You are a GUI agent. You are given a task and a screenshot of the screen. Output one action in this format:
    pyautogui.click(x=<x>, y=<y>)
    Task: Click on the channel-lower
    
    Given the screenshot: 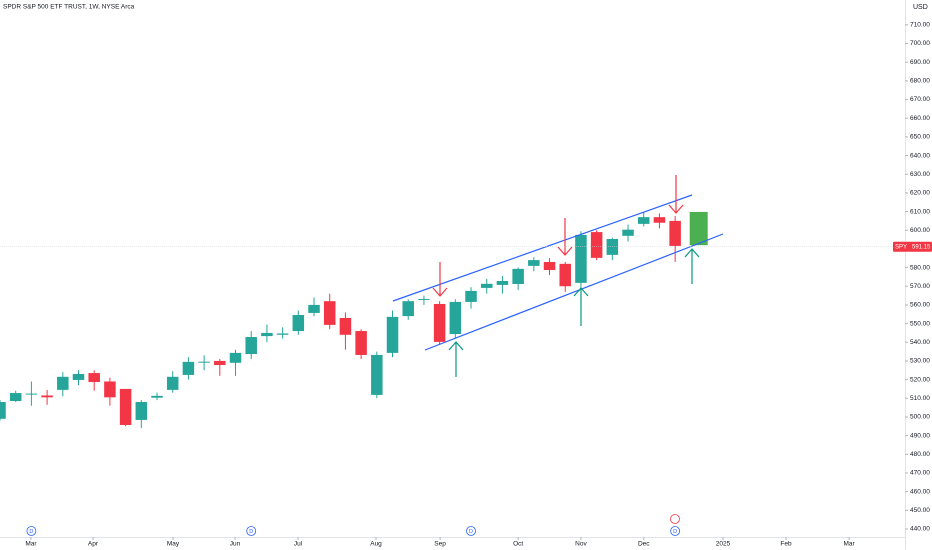 What is the action you would take?
    pyautogui.click(x=574, y=292)
    